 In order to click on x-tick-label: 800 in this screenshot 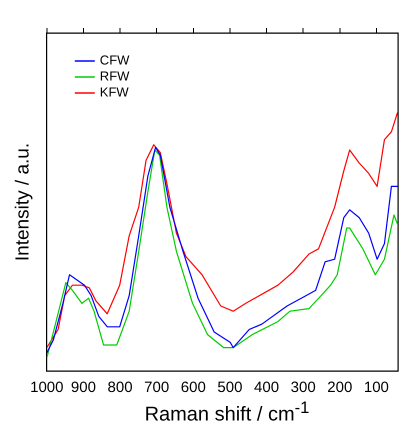, I will do `click(120, 387)`.